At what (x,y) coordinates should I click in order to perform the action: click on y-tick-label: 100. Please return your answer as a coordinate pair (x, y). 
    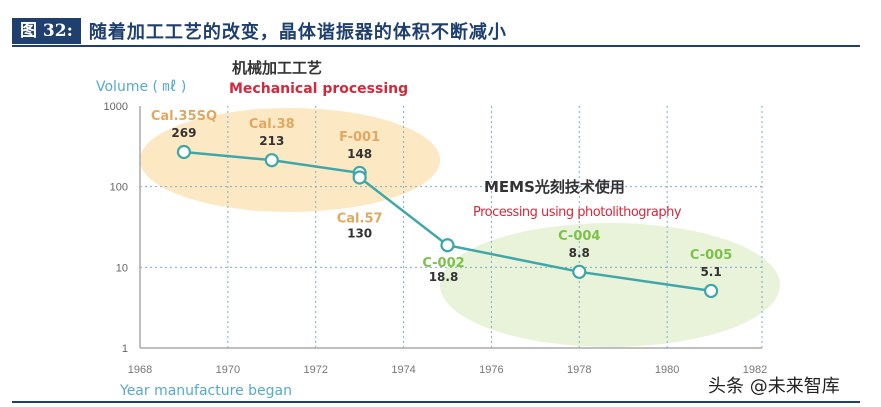
    Looking at the image, I should click on (119, 188).